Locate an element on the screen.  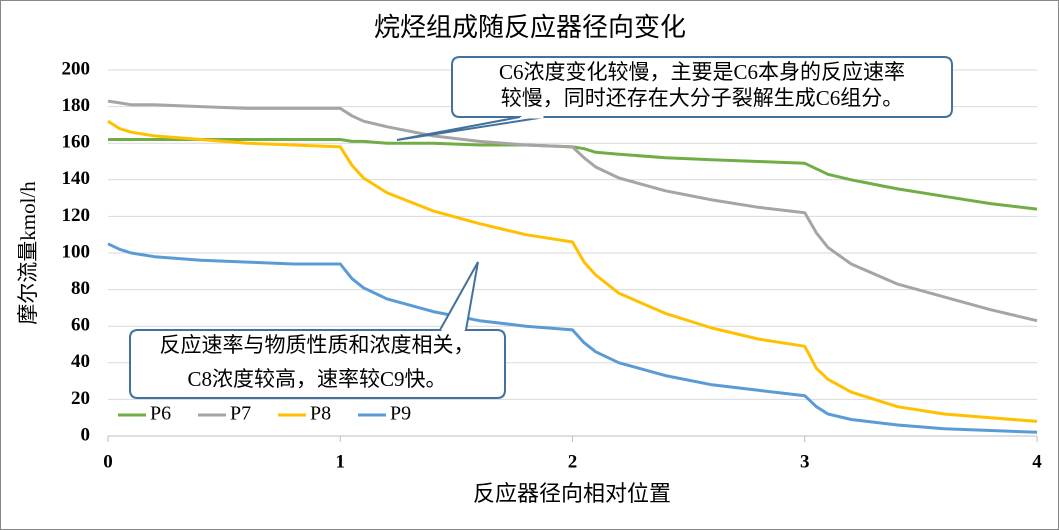
x-tick-label: 3 is located at coordinates (805, 461).